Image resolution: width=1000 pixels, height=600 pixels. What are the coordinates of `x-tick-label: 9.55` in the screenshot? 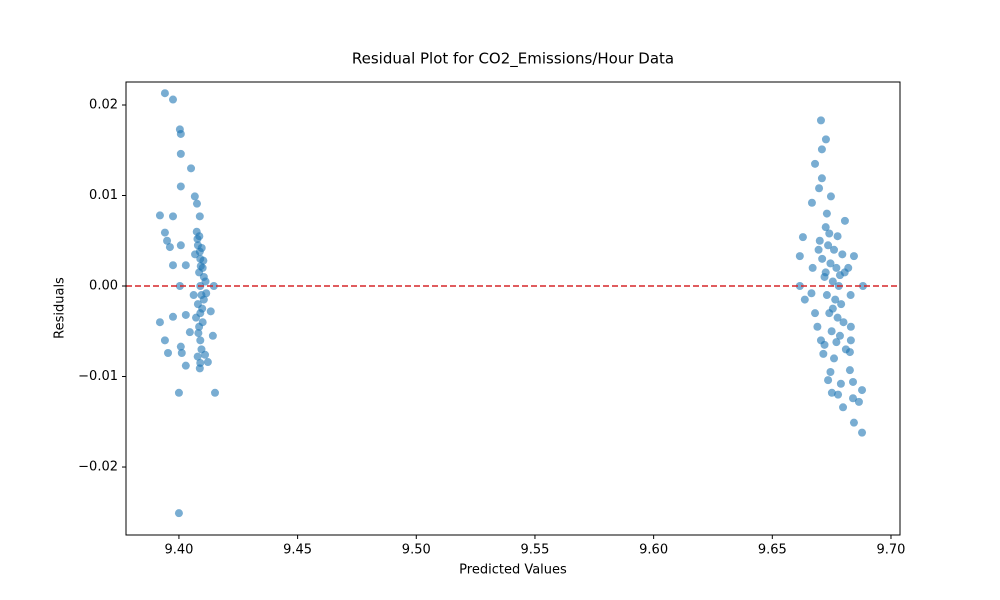 It's located at (534, 550).